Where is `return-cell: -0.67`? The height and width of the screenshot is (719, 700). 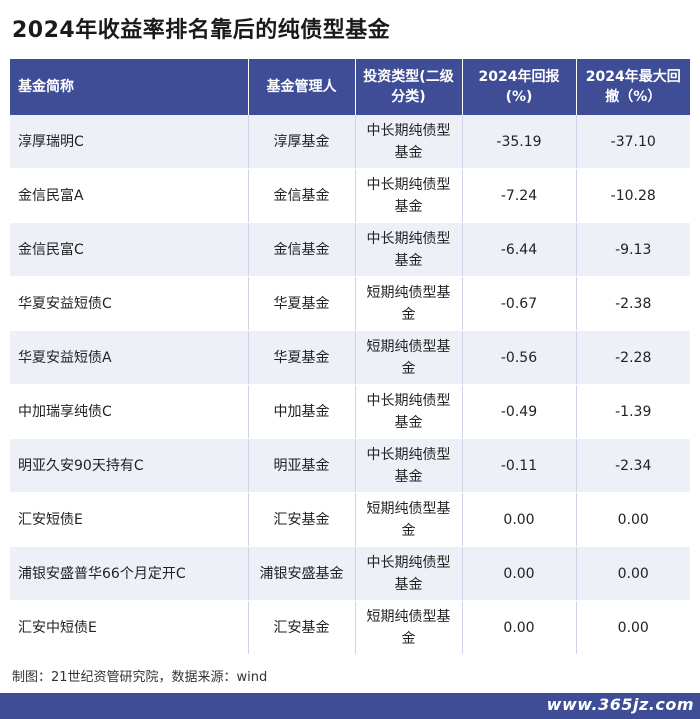 return-cell: -0.67 is located at coordinates (519, 303).